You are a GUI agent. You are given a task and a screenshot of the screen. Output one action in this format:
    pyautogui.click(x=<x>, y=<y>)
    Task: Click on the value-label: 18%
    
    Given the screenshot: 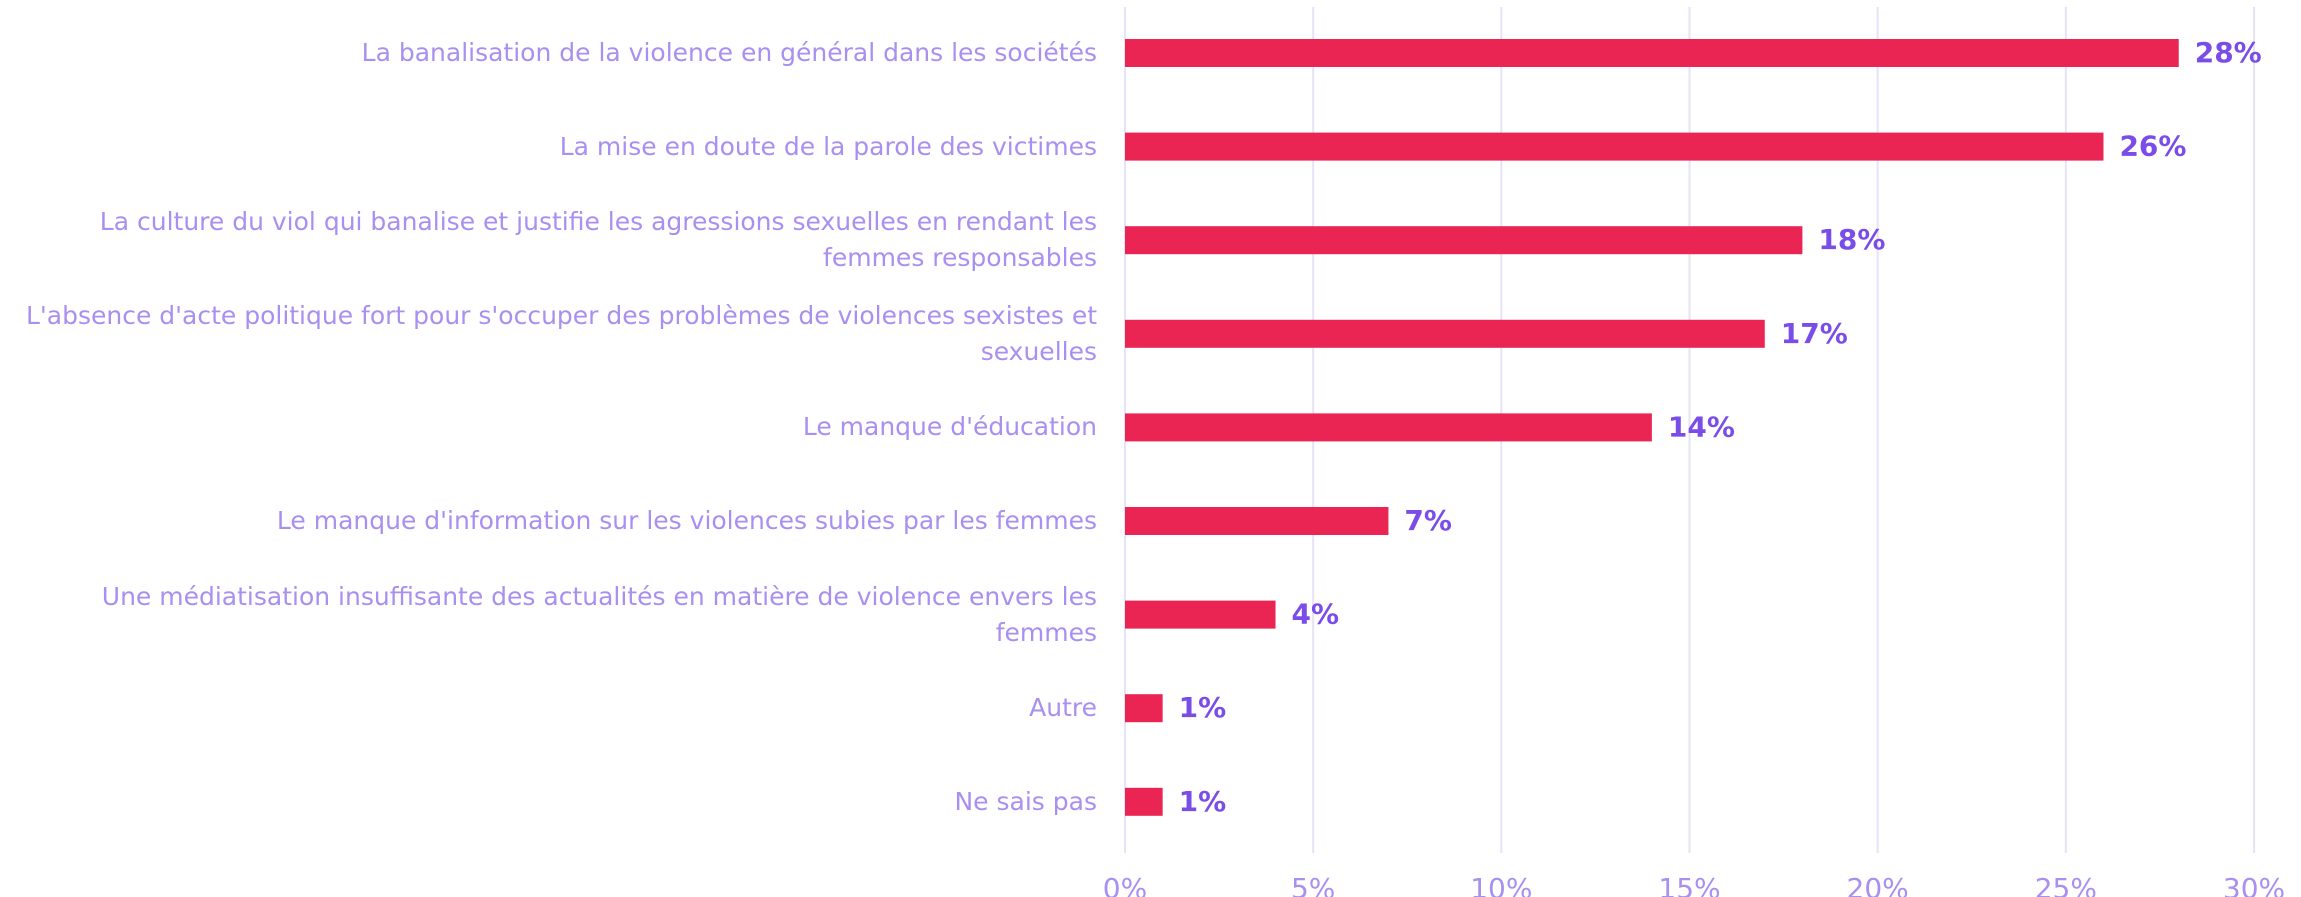 What is the action you would take?
    pyautogui.click(x=1851, y=239)
    